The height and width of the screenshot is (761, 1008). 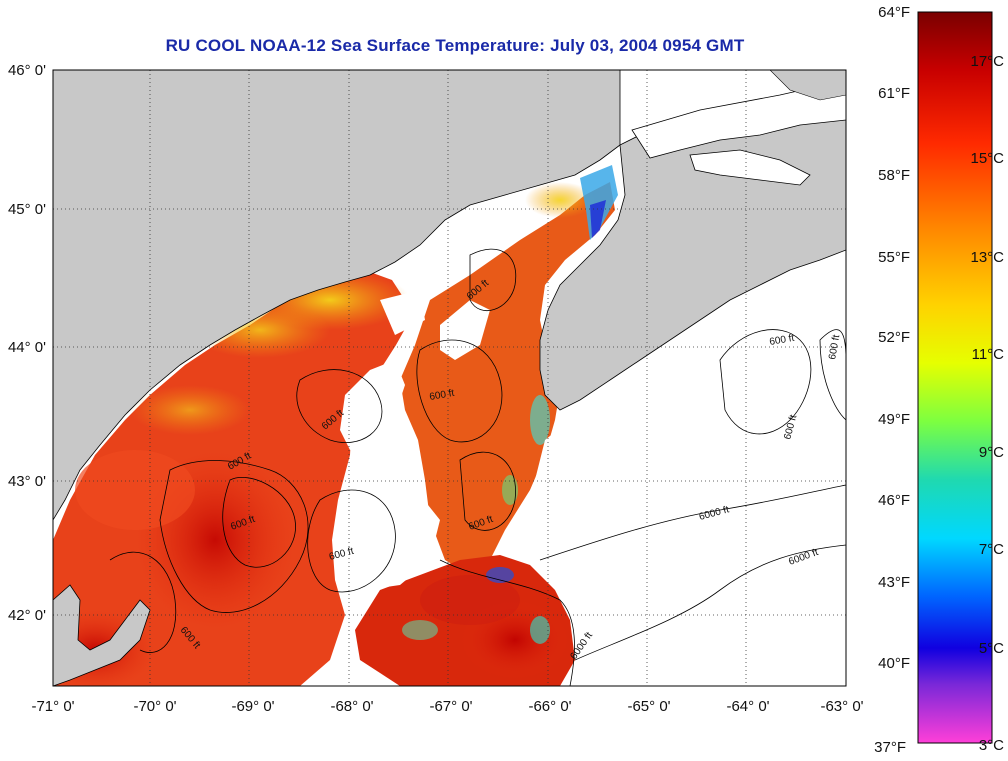 I want to click on colorbar-c-label: 15°C, so click(x=987, y=158).